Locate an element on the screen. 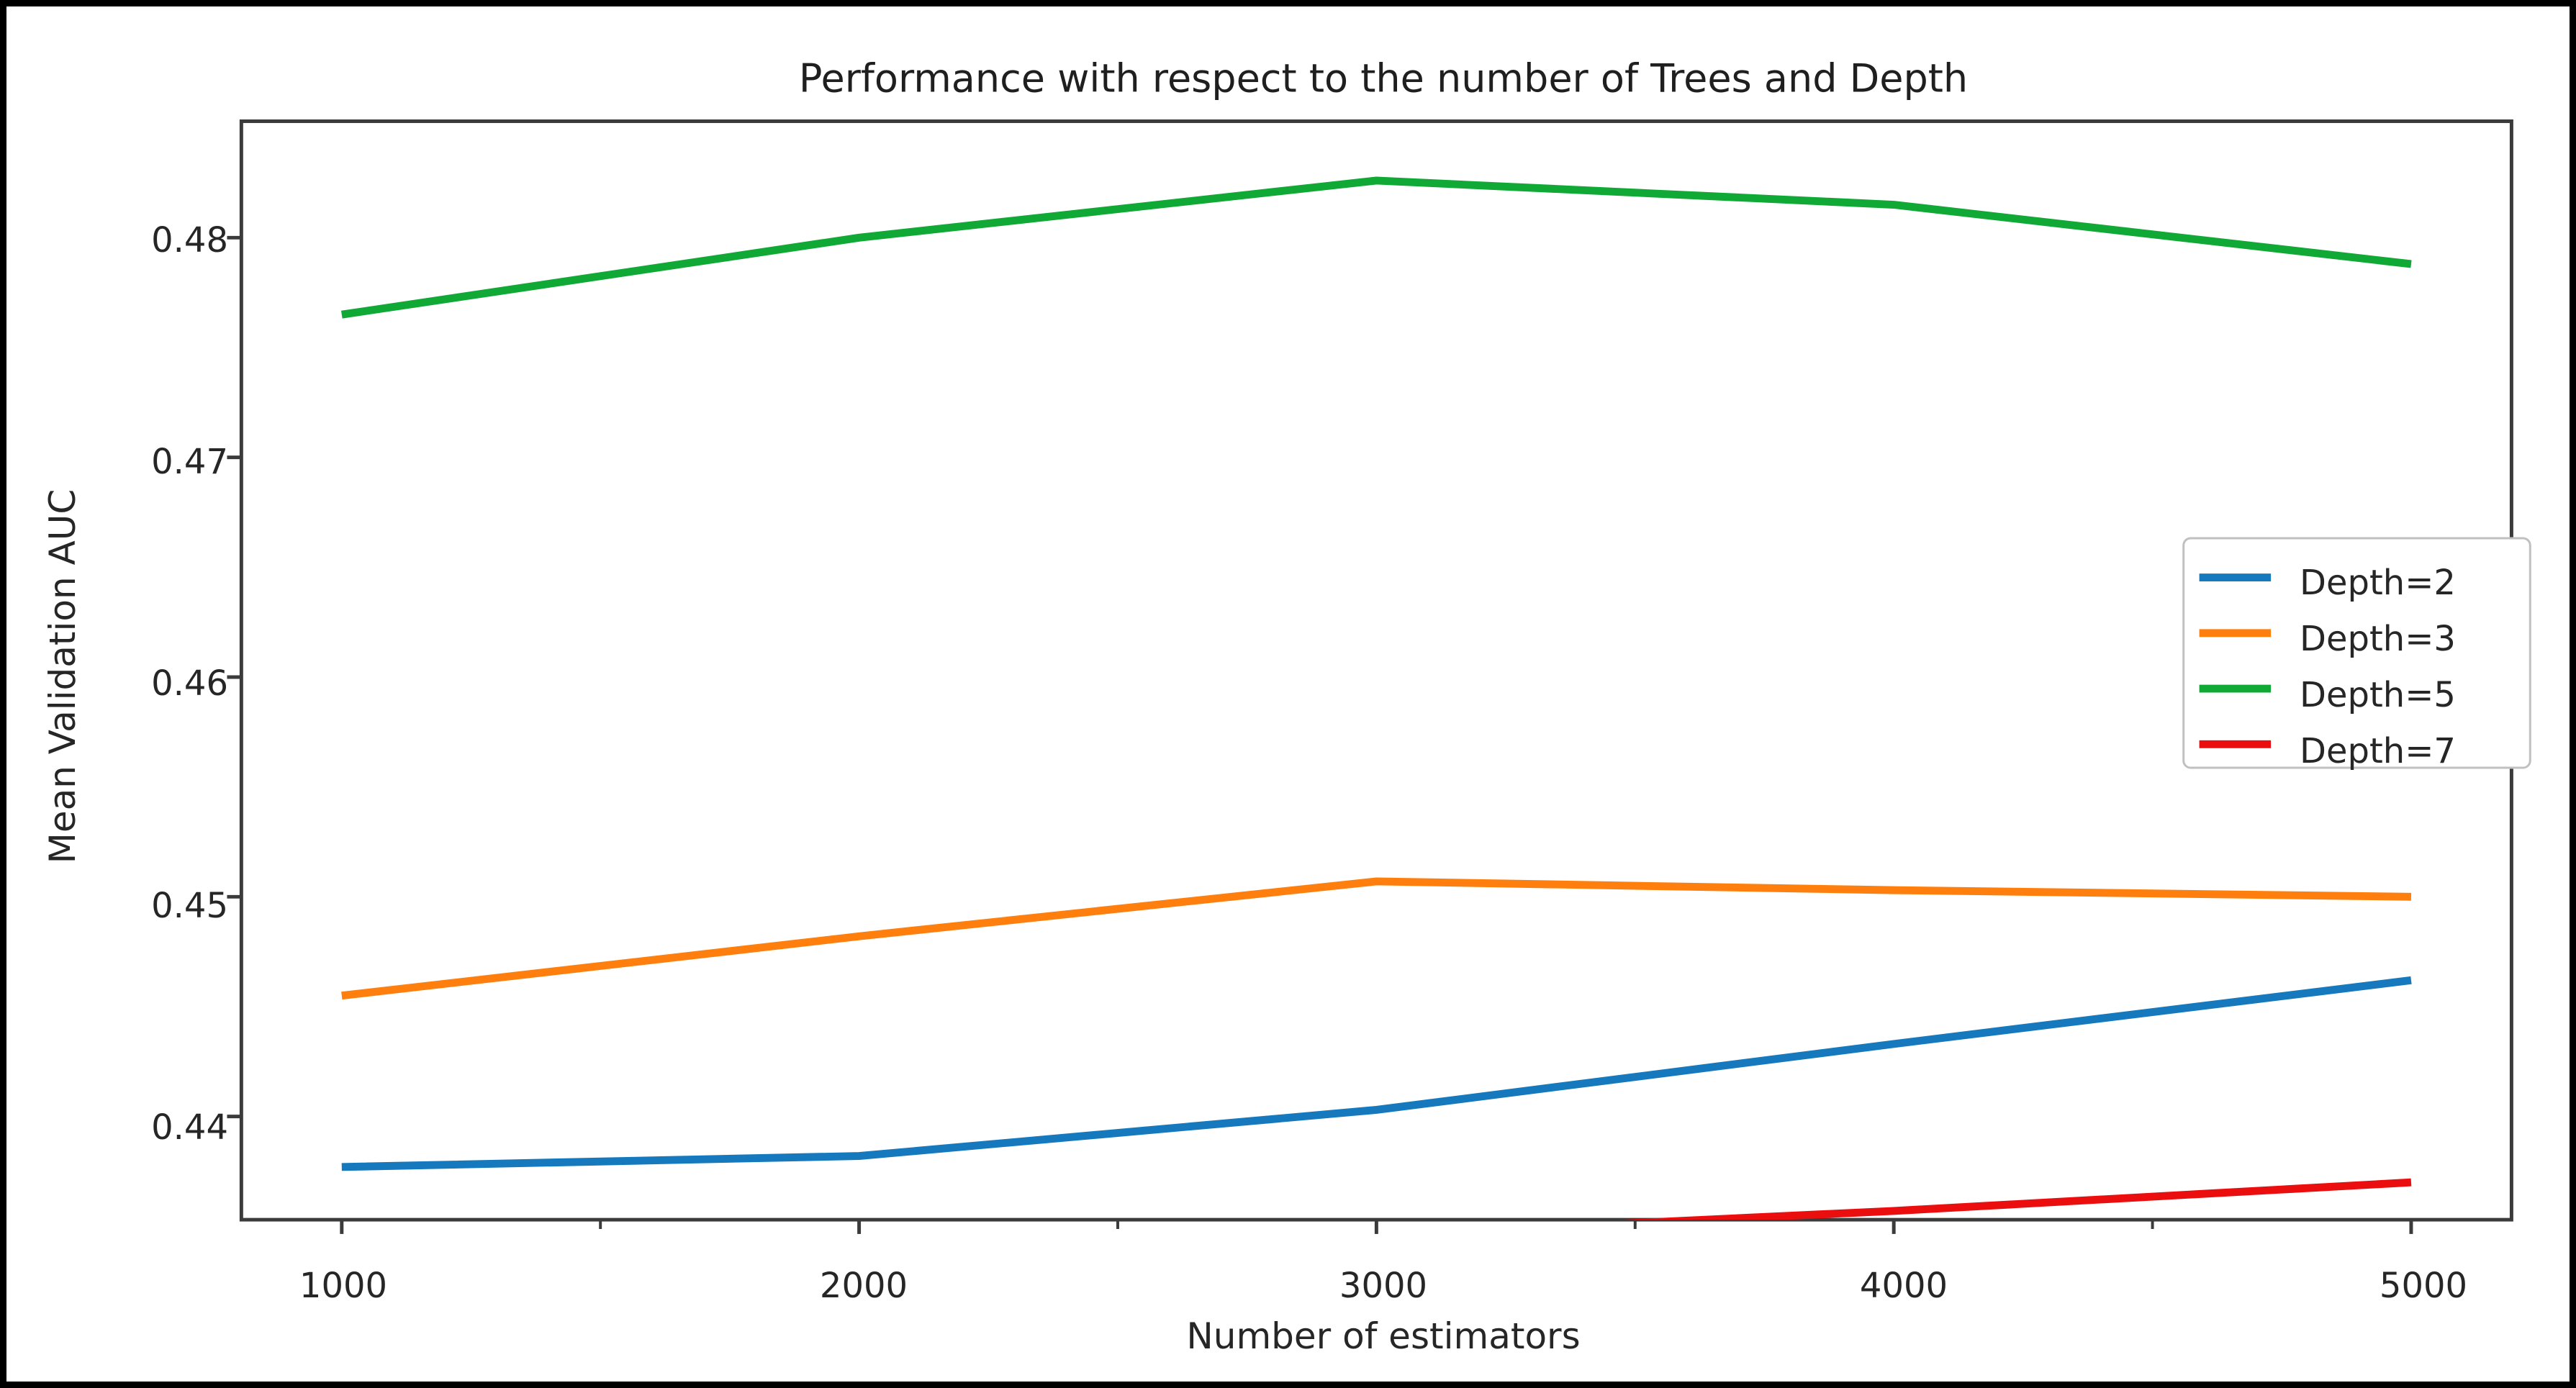 The image size is (2576, 1388). y-tick-label-048: 0.48 is located at coordinates (190, 240).